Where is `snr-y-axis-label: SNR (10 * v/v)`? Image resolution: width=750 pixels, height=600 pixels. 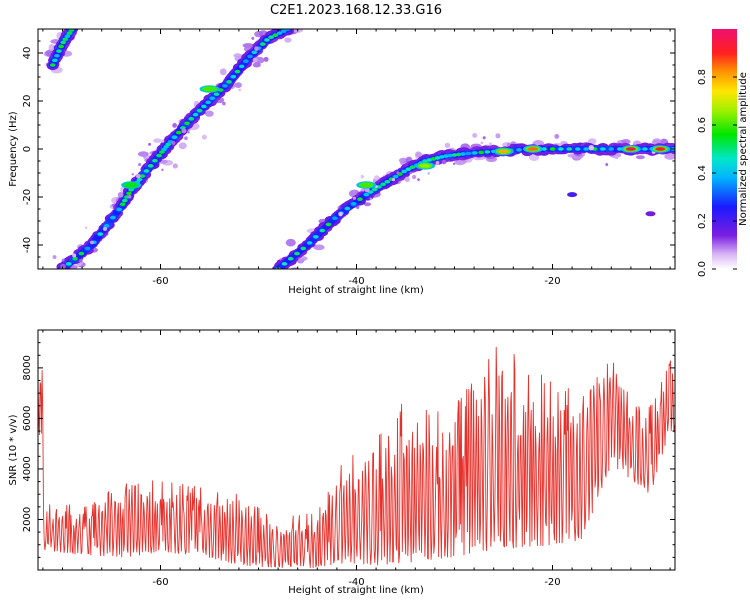 snr-y-axis-label: SNR (10 * v/v) is located at coordinates (13, 449).